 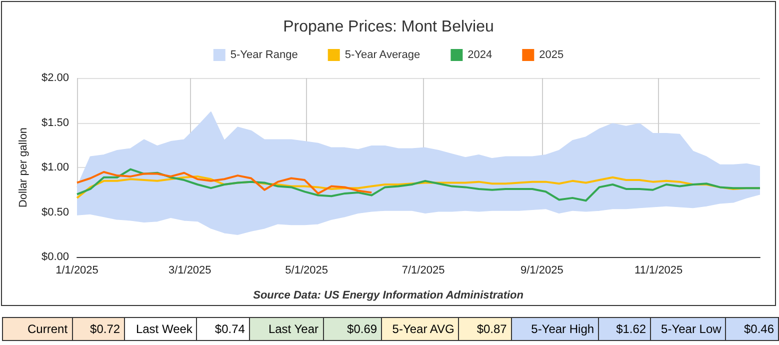 What do you see at coordinates (480, 55) in the screenshot?
I see `legend-label: 2024` at bounding box center [480, 55].